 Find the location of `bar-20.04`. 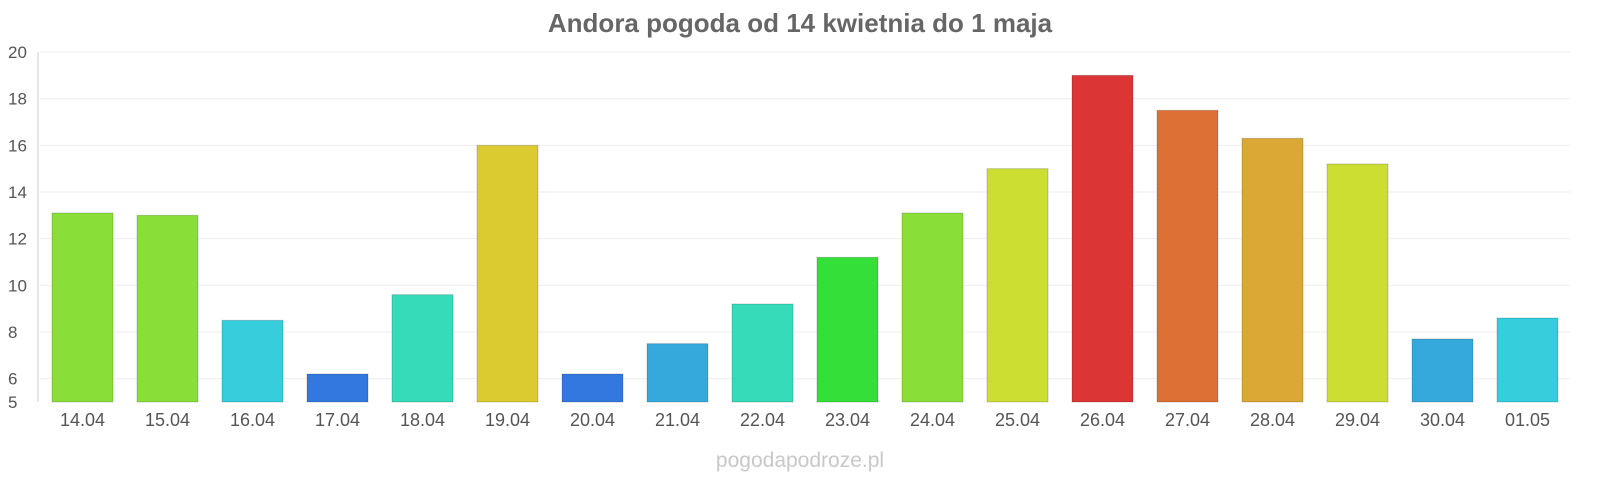

bar-20.04 is located at coordinates (592, 388).